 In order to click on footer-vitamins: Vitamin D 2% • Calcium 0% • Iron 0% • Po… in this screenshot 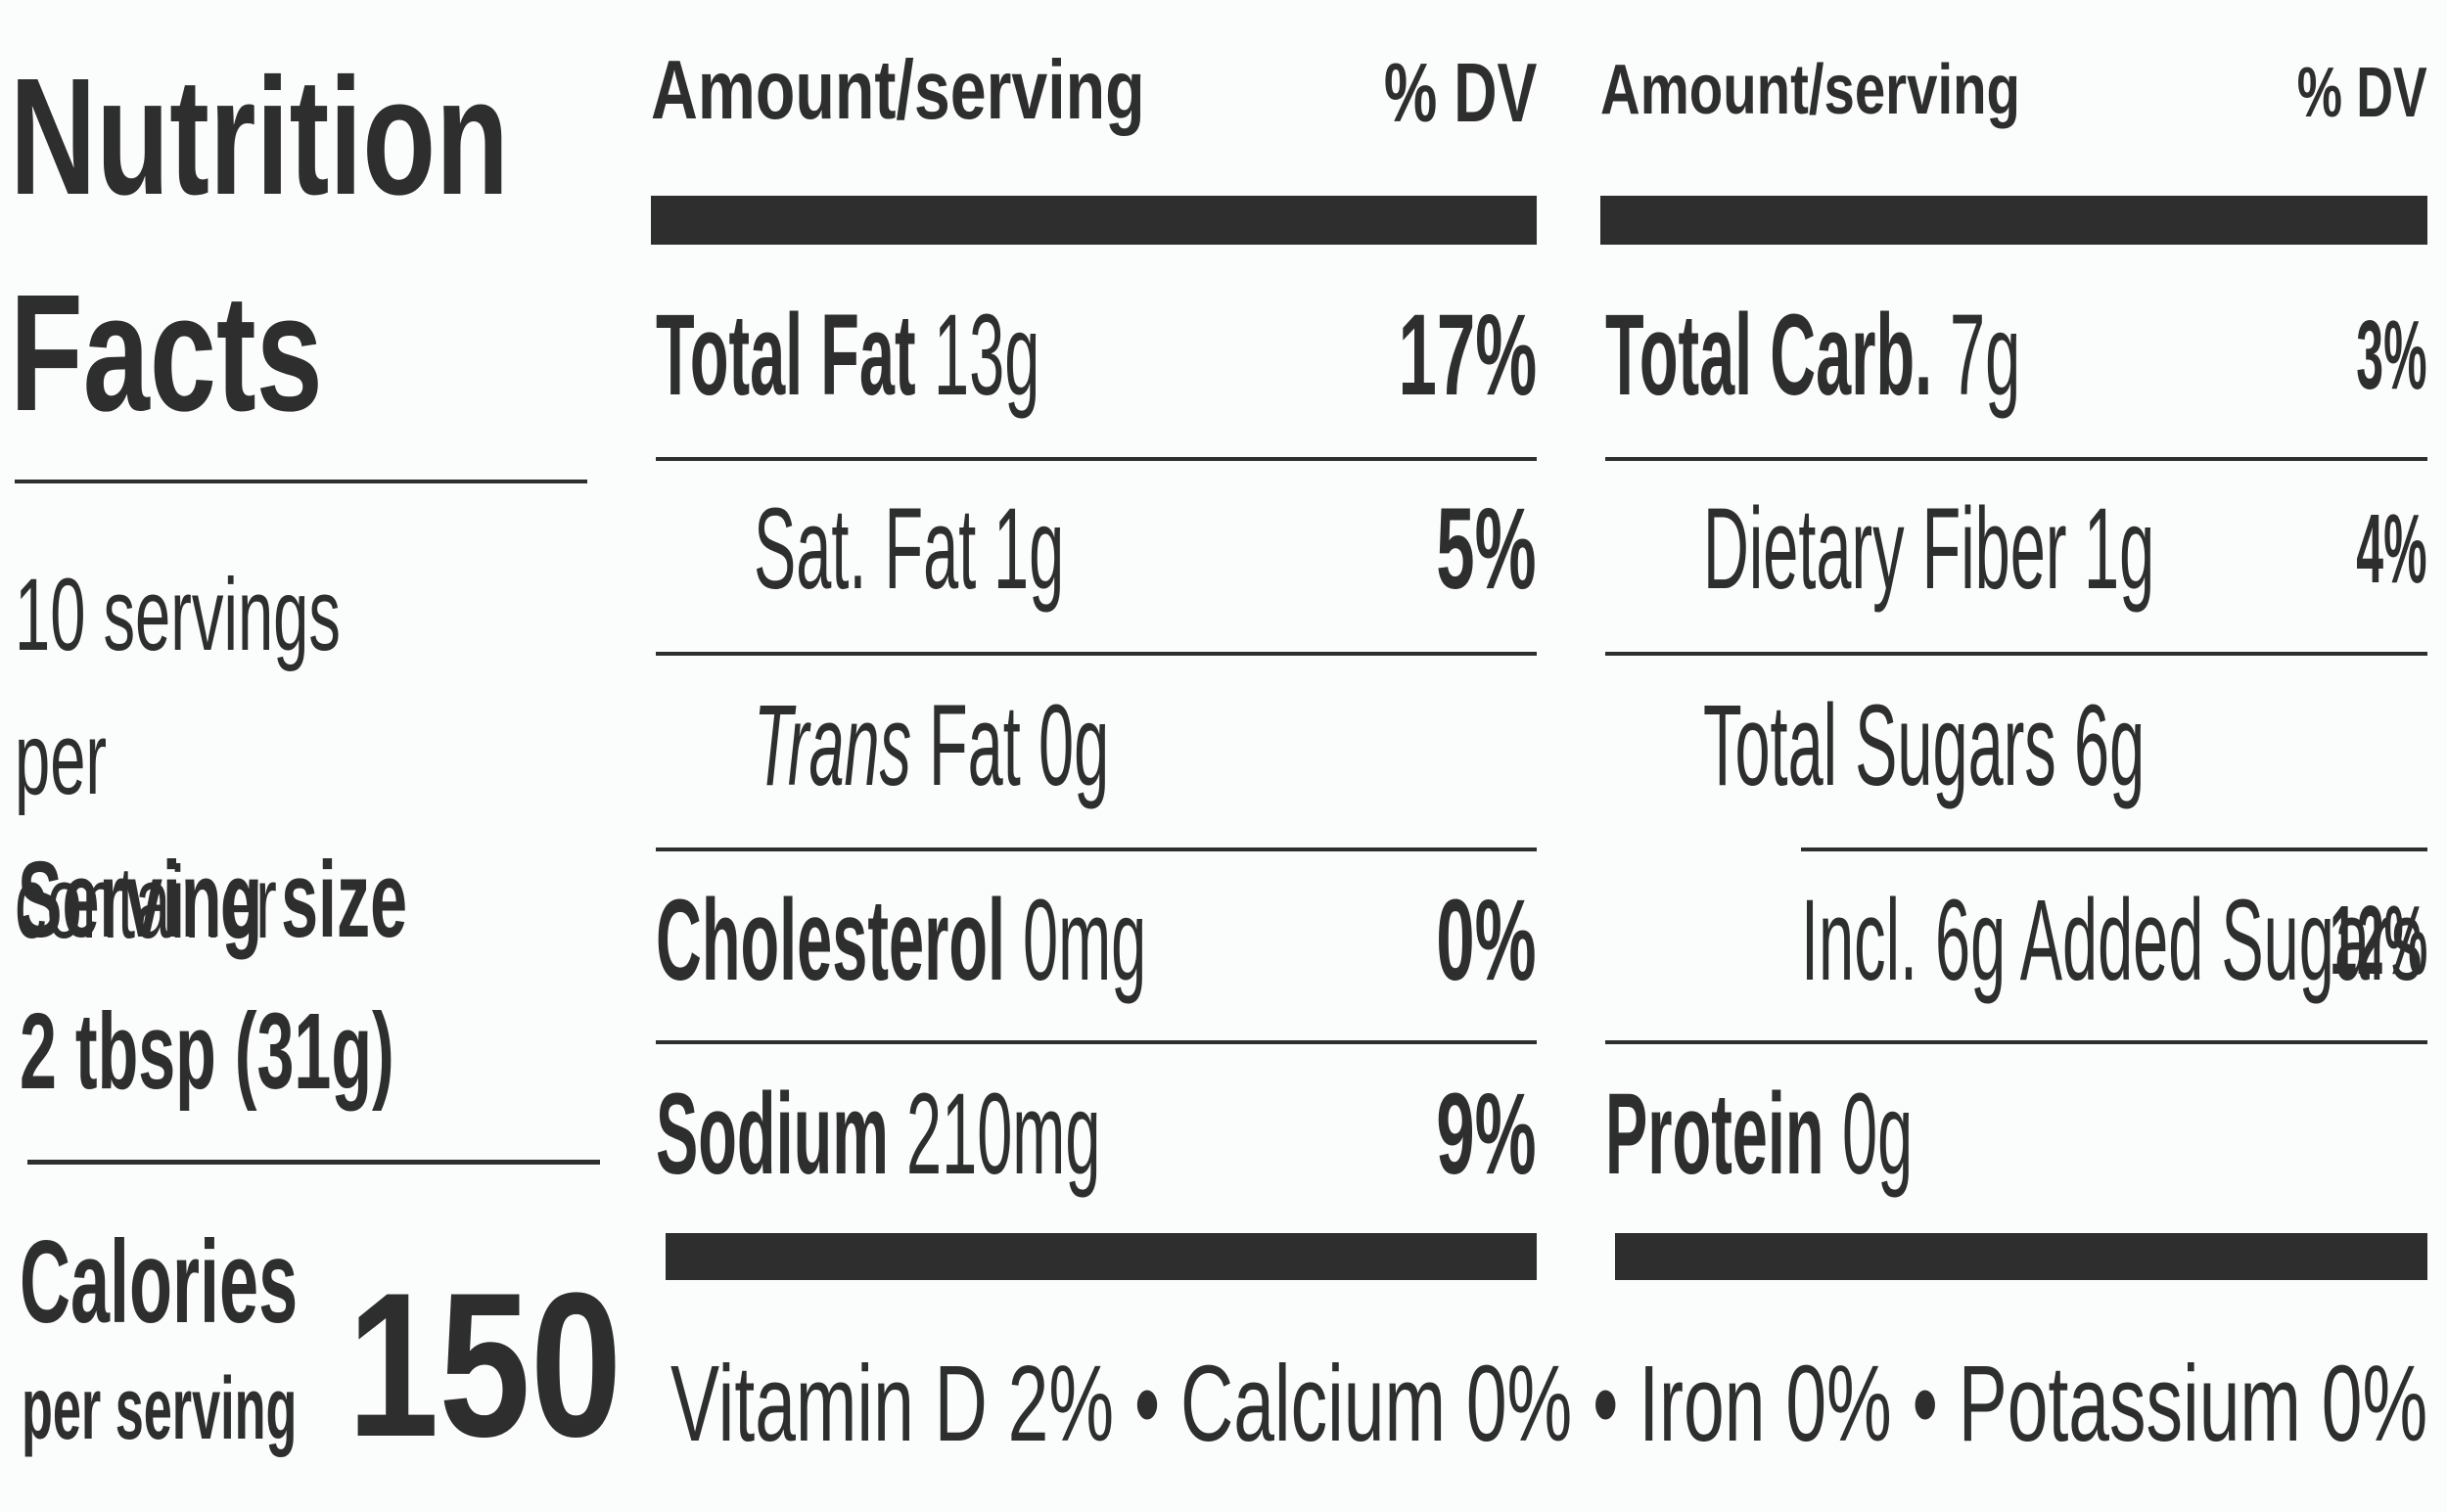, I will do `click(1549, 1404)`.